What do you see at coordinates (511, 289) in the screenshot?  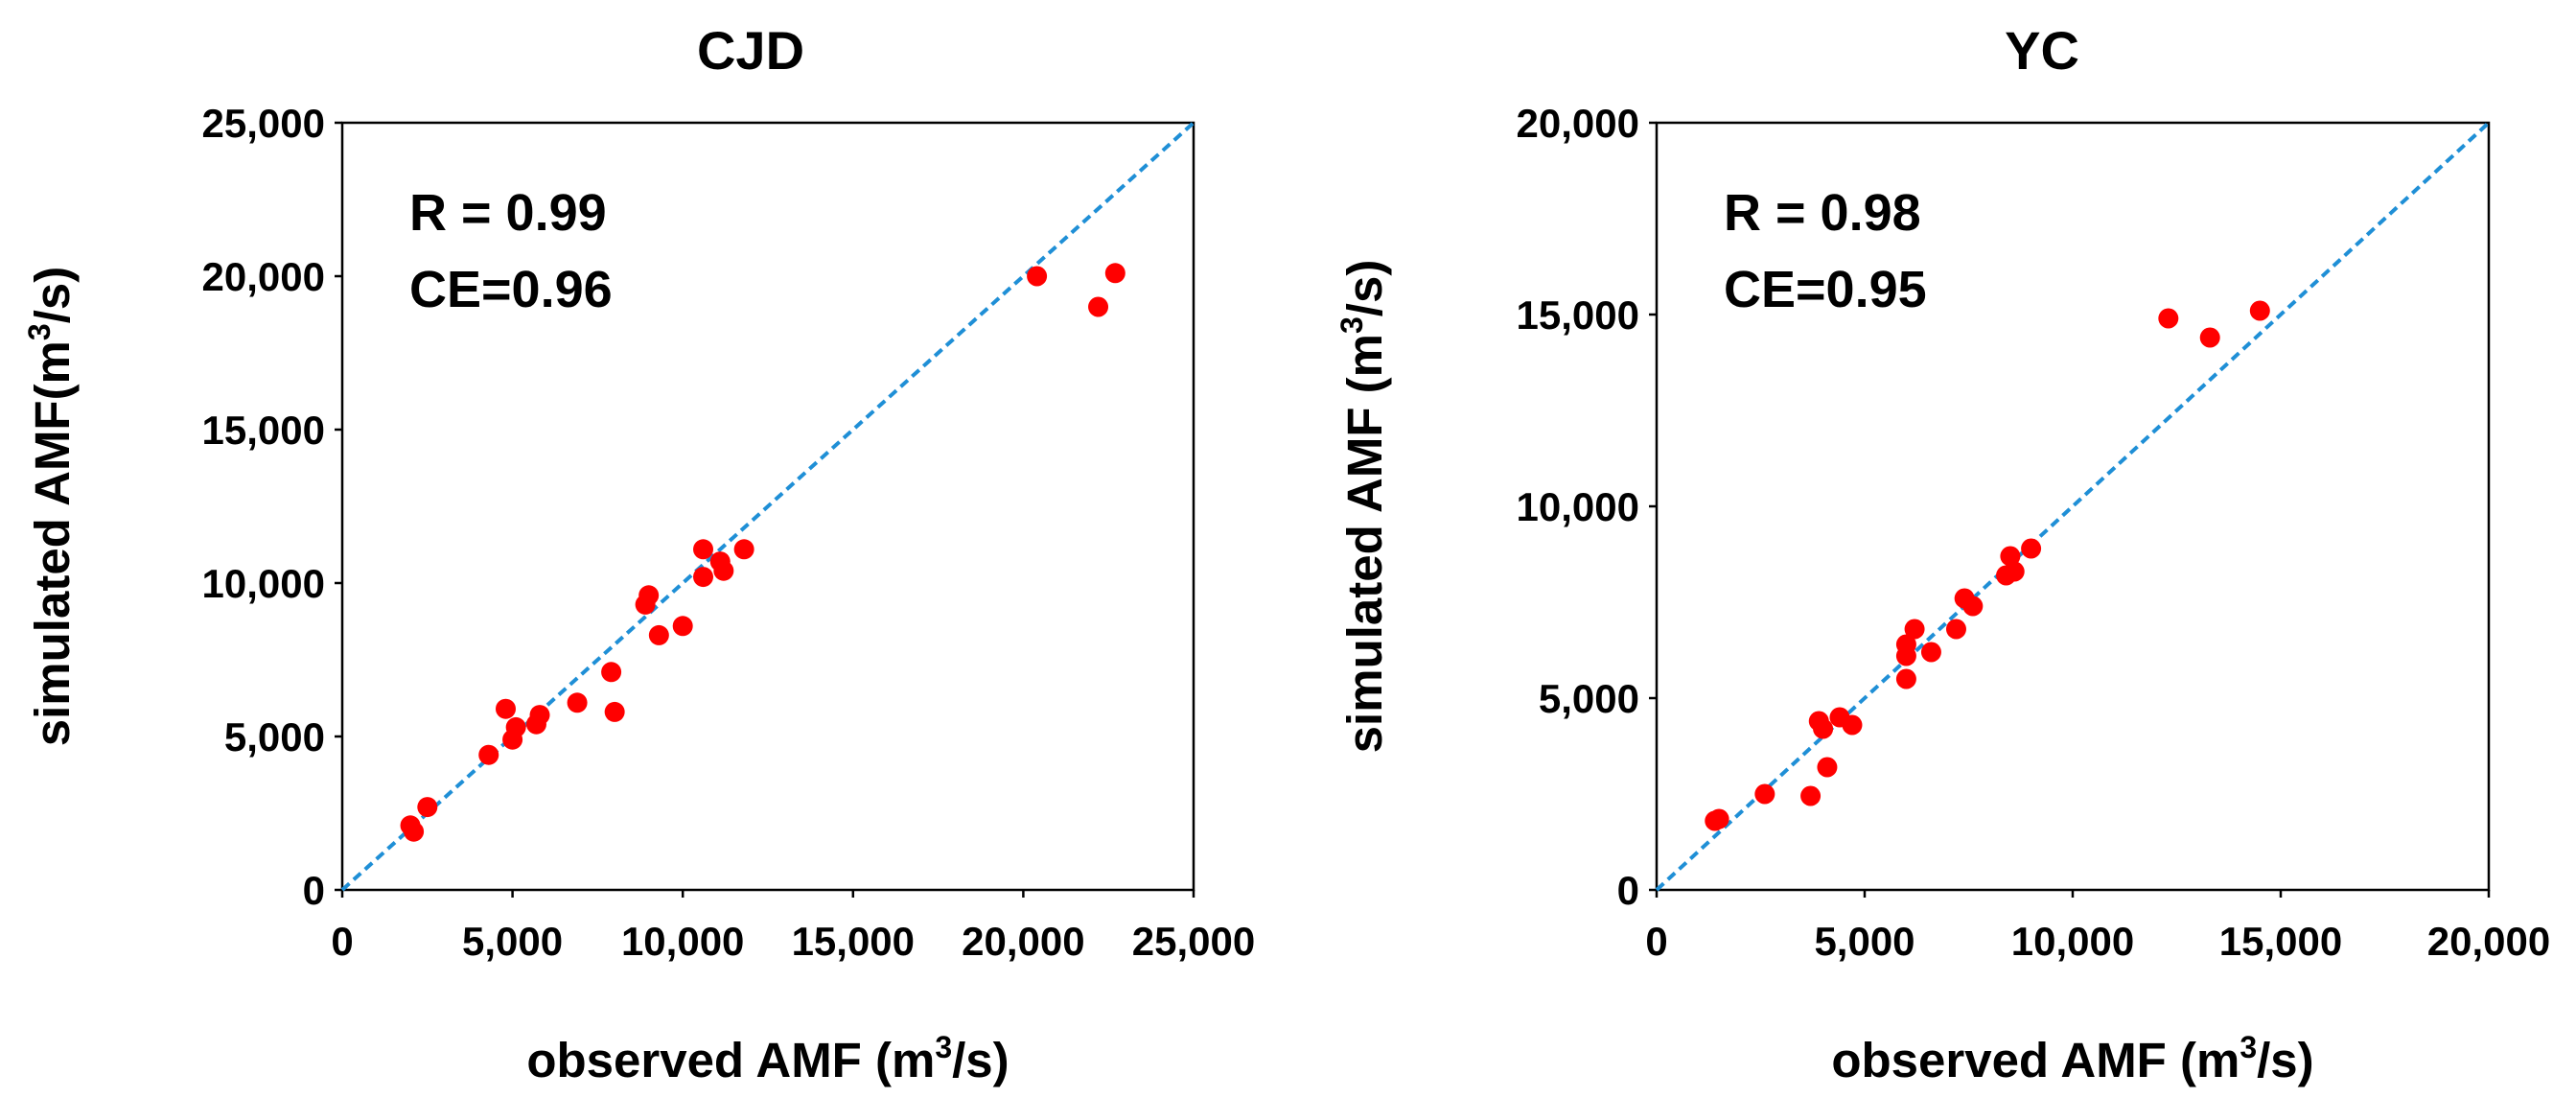 I see `ce-value: CE=0.96` at bounding box center [511, 289].